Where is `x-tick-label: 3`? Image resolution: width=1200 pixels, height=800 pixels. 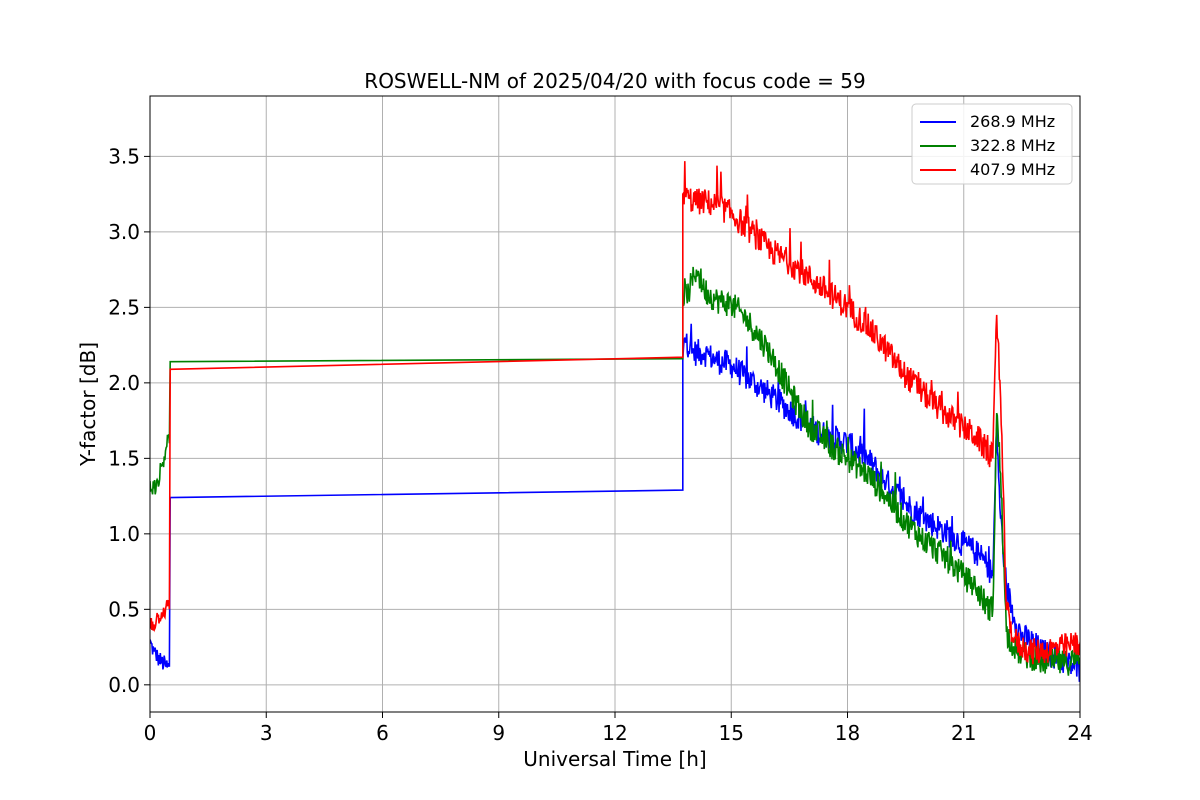 x-tick-label: 3 is located at coordinates (266, 733).